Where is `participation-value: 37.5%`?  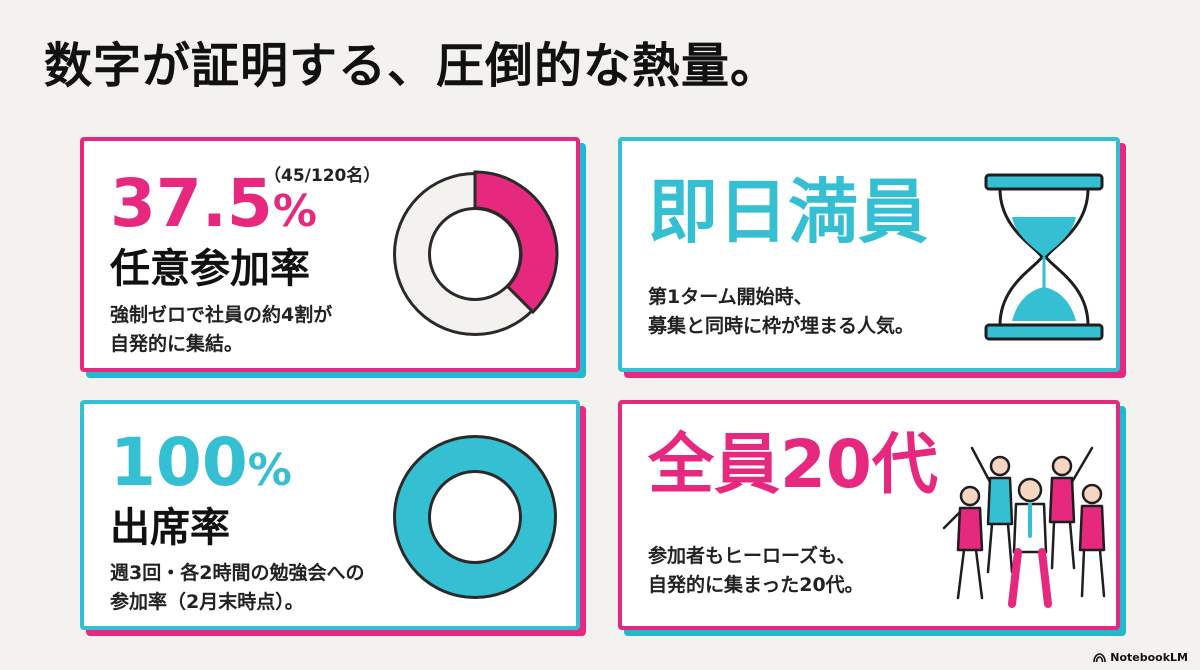
participation-value: 37.5% is located at coordinates (213, 204).